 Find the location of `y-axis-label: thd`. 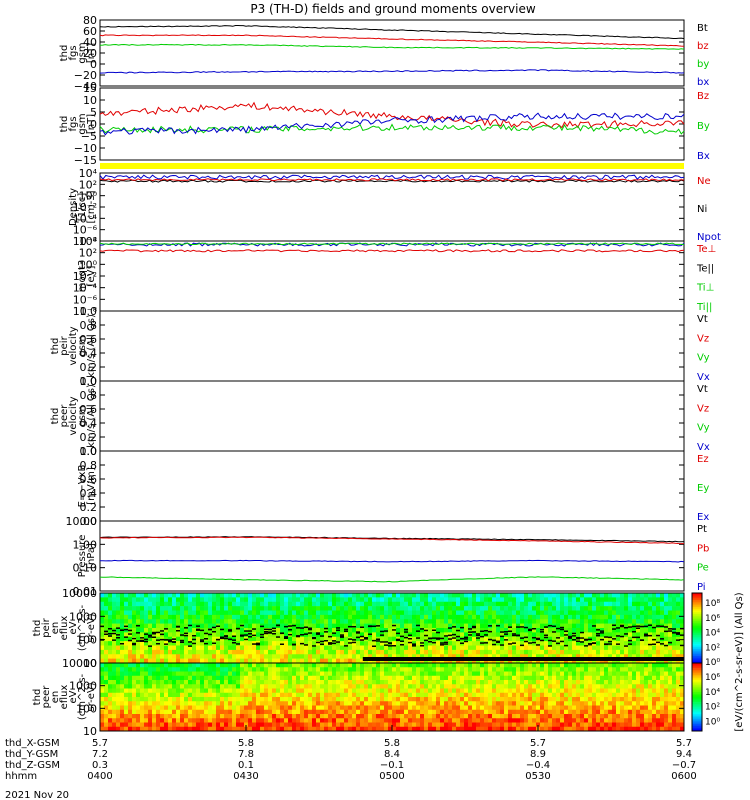

y-axis-label: thd is located at coordinates (64, 53).